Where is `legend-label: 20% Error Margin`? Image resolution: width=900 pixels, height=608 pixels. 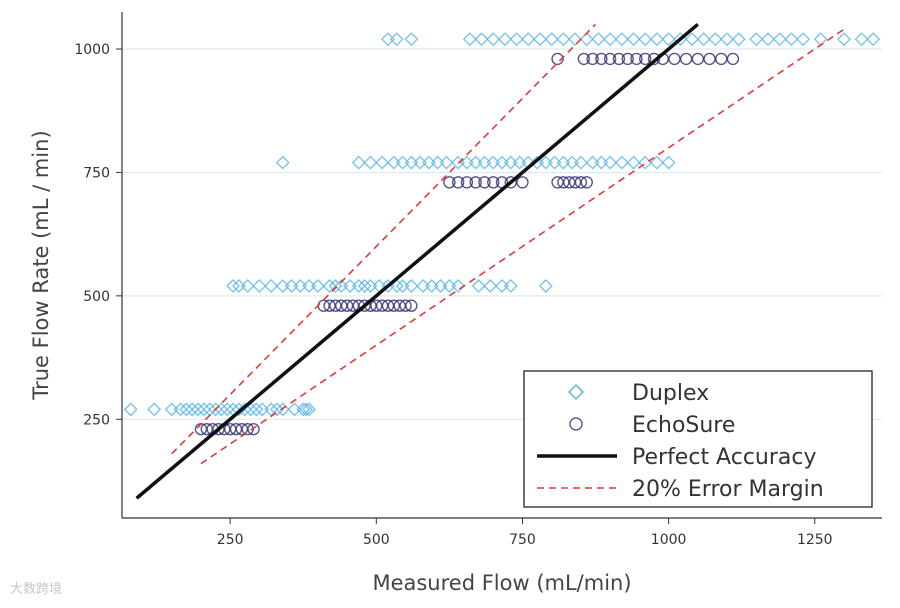 legend-label: 20% Error Margin is located at coordinates (728, 489).